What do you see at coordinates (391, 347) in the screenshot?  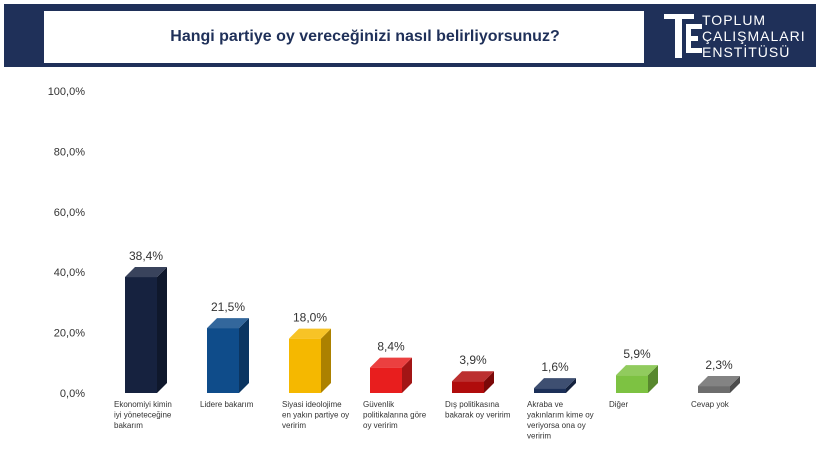 I see `data-label: 8,4%` at bounding box center [391, 347].